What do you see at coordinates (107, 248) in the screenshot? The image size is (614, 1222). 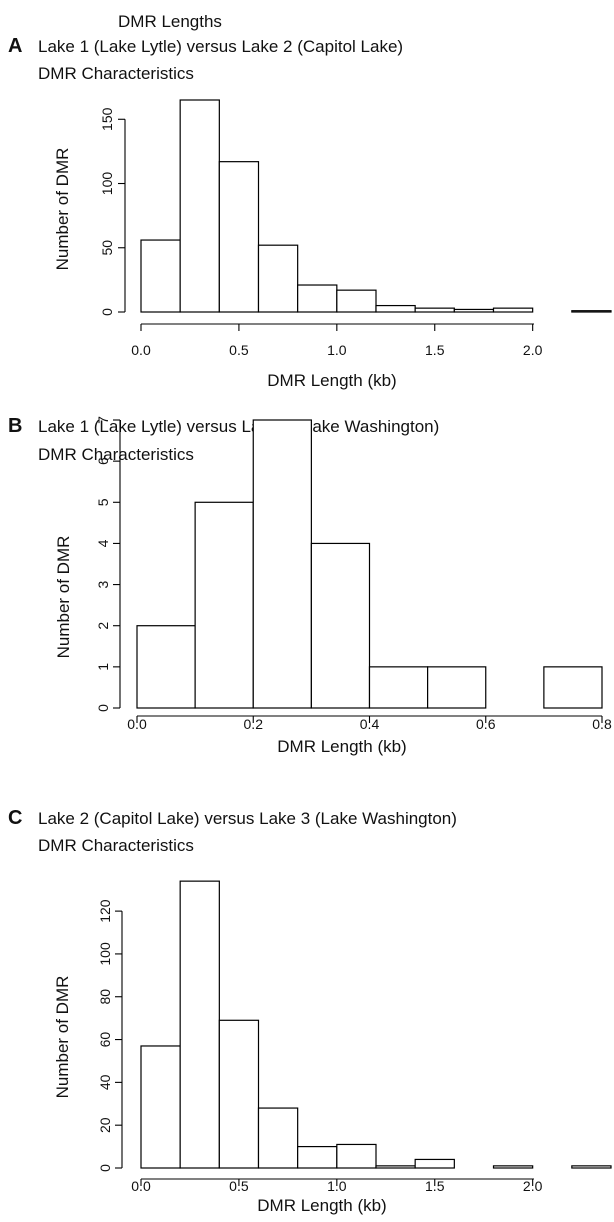 I see `y-tick-label: 50` at bounding box center [107, 248].